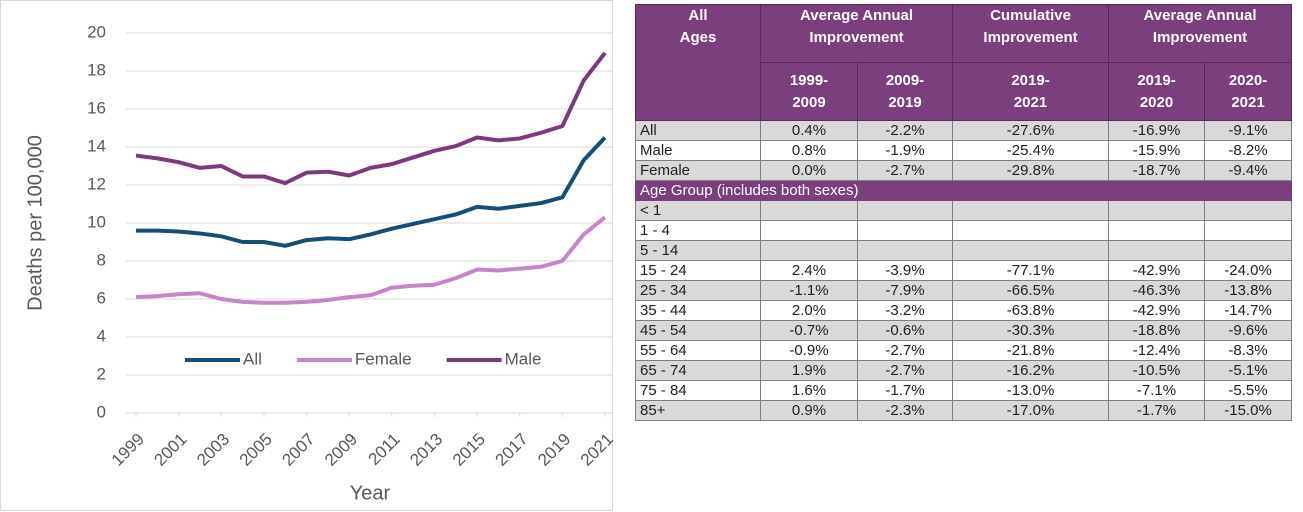 Image resolution: width=1303 pixels, height=512 pixels. What do you see at coordinates (101, 373) in the screenshot?
I see `y-tick-label: 2` at bounding box center [101, 373].